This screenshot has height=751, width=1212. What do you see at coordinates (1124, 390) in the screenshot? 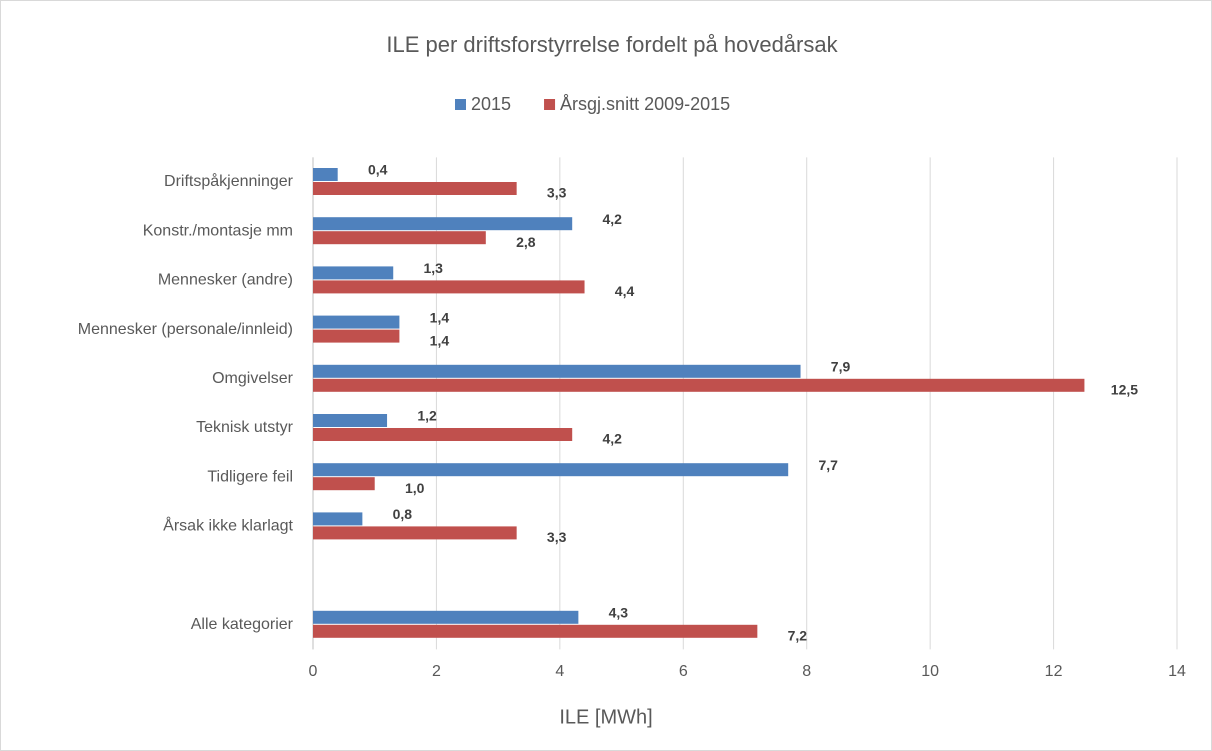
I see `value-label: 12,5` at bounding box center [1124, 390].